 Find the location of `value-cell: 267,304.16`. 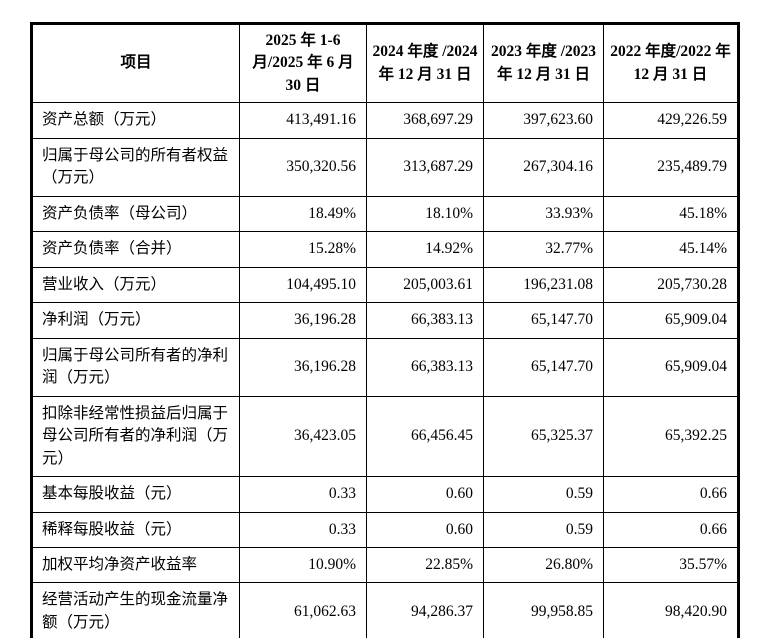

value-cell: 267,304.16 is located at coordinates (543, 167).